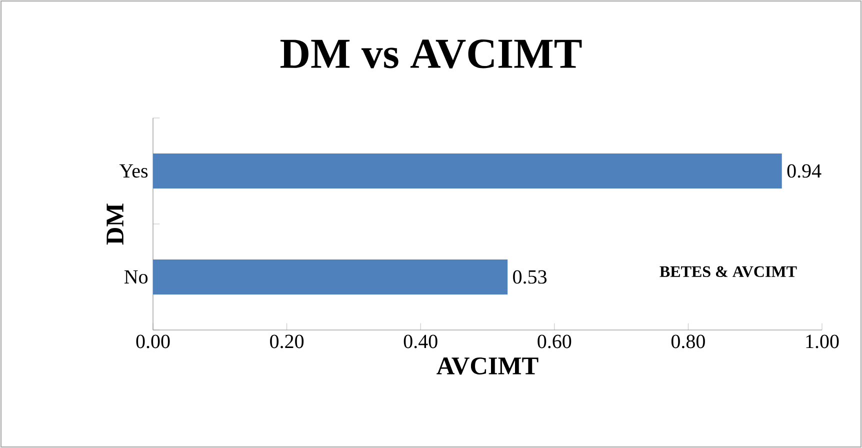 The width and height of the screenshot is (862, 448). Describe the element at coordinates (555, 341) in the screenshot. I see `x-tick-label: 0.60` at that location.